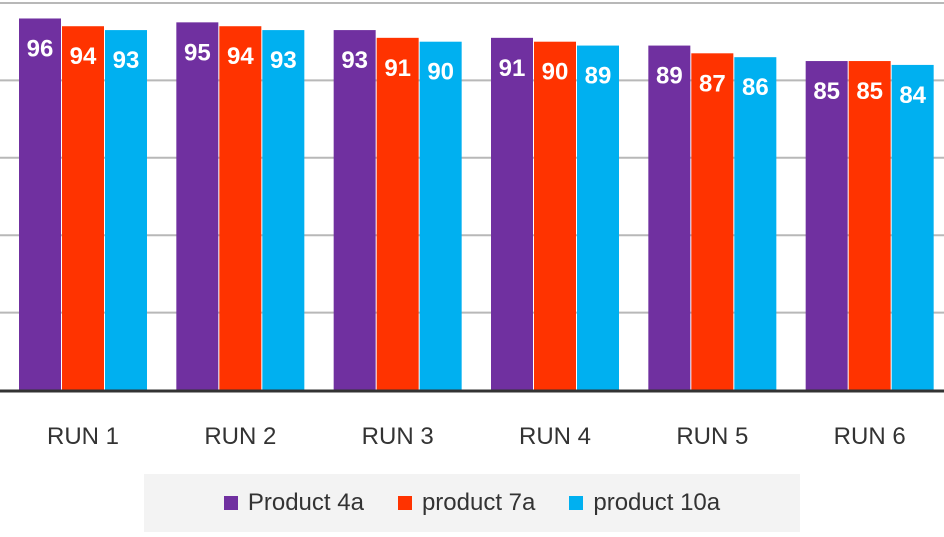  Describe the element at coordinates (240, 436) in the screenshot. I see `x-tick-label: RUN 2` at that location.